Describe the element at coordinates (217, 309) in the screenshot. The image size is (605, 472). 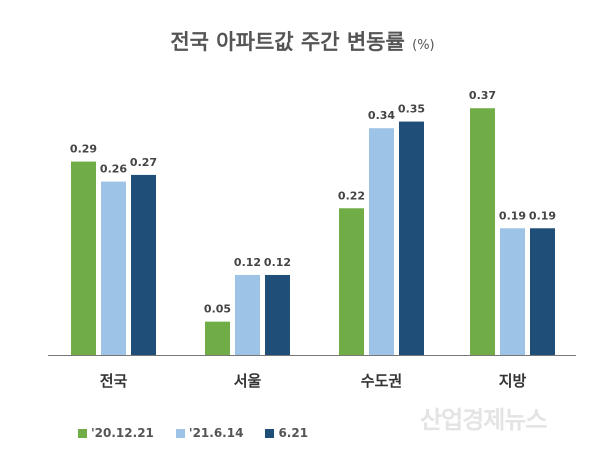
I see `data-label: 0.05` at that location.